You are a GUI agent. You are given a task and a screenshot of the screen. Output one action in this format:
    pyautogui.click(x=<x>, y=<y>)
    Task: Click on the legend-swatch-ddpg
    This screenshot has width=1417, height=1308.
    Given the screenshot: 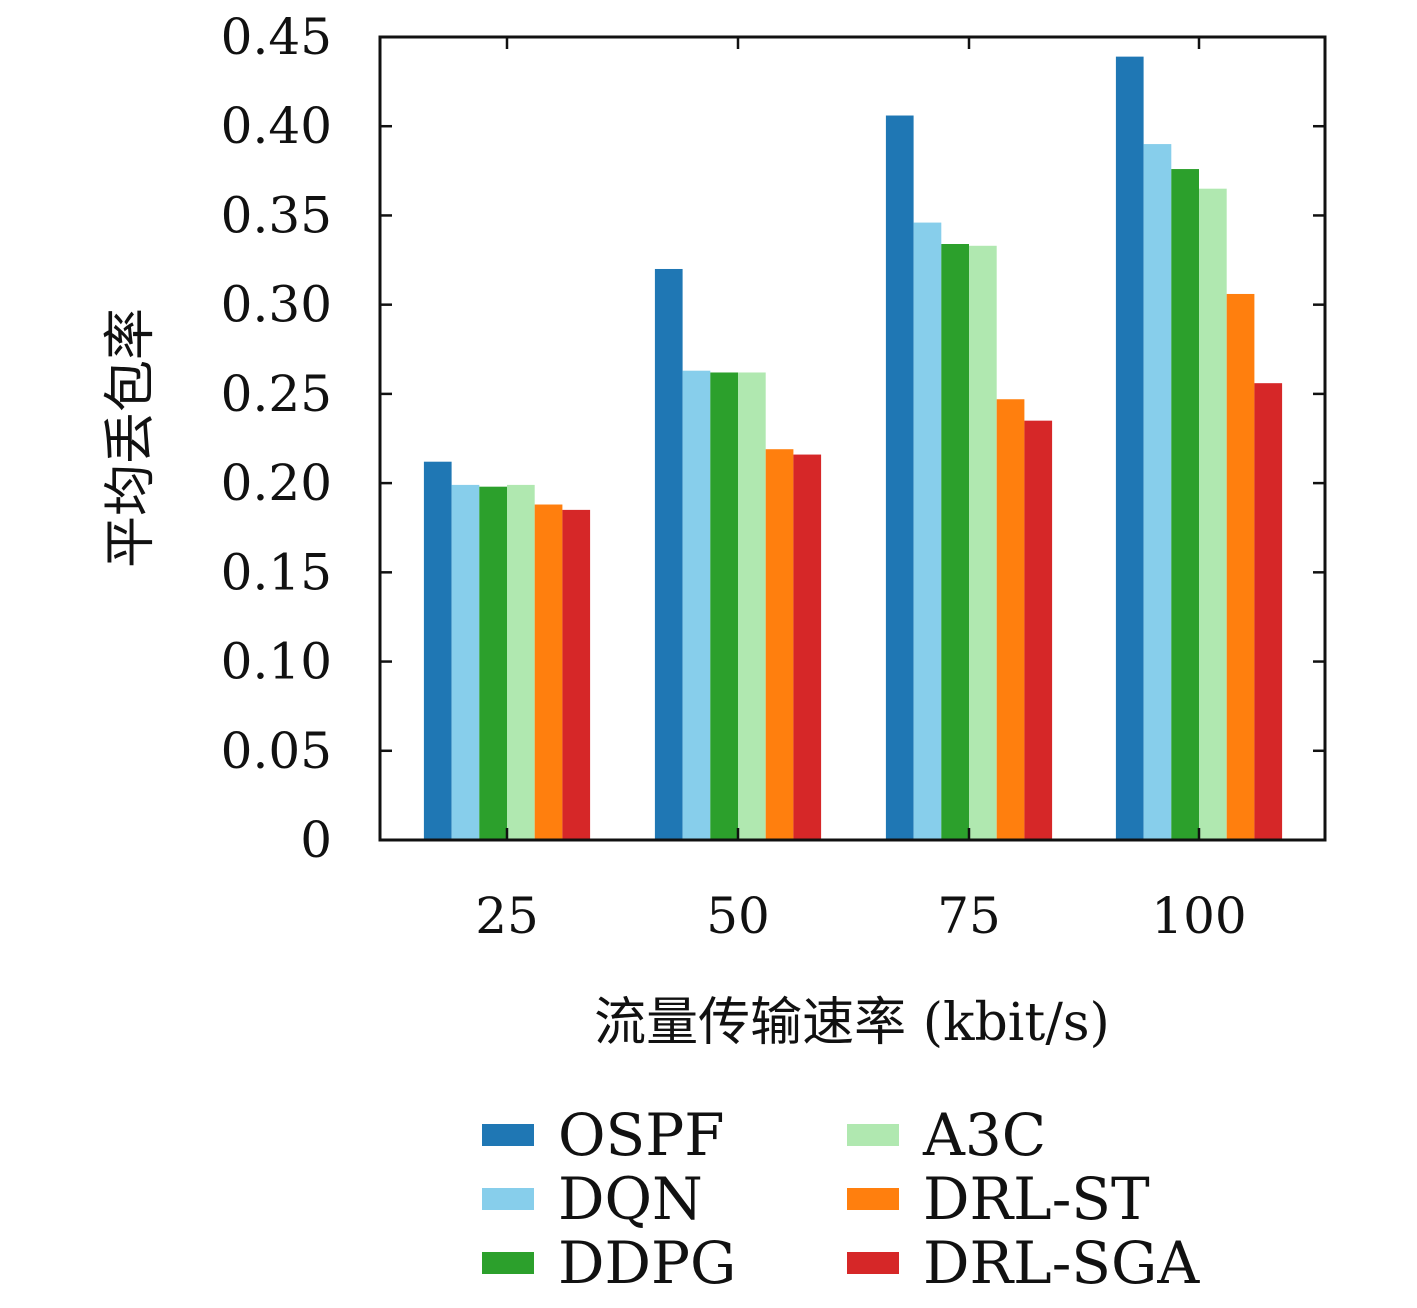 What is the action you would take?
    pyautogui.click(x=508, y=1263)
    